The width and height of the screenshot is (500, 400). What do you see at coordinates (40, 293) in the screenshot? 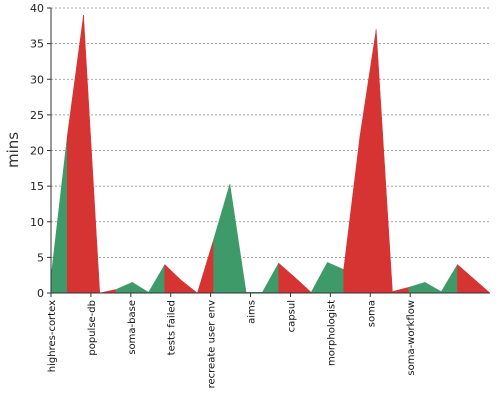
I see `y-tick-label-0: 0` at bounding box center [40, 293].